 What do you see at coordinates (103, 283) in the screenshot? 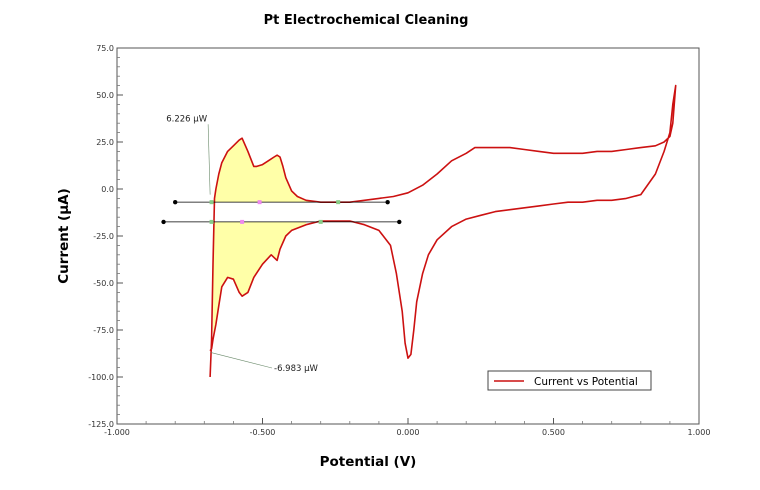
I see `y-tick-label: -50.0` at bounding box center [103, 283].